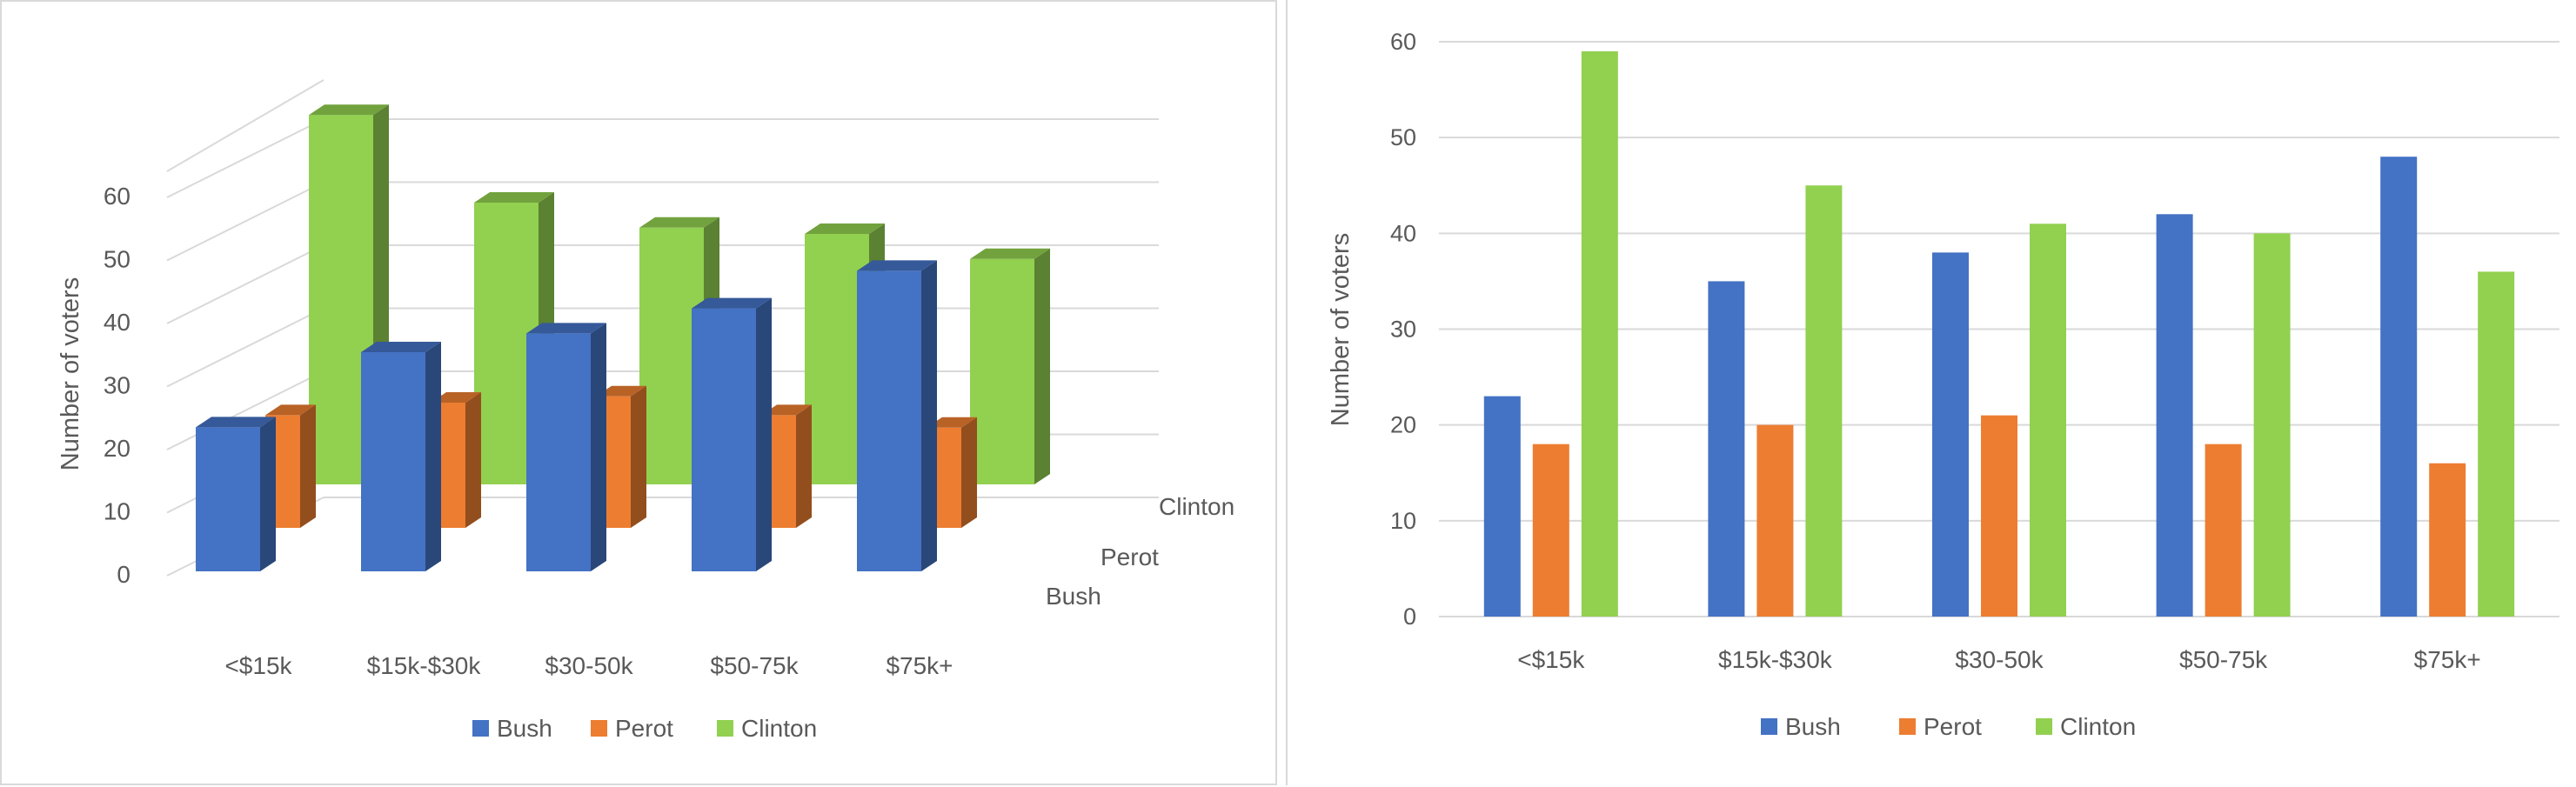  Describe the element at coordinates (1130, 557) in the screenshot. I see `depth-axis-label: Perot` at that location.